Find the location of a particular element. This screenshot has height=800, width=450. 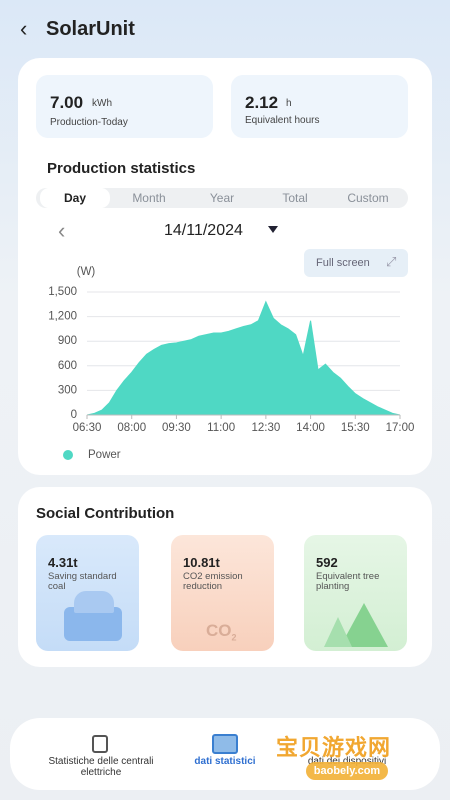

power-area is located at coordinates (243, 358).